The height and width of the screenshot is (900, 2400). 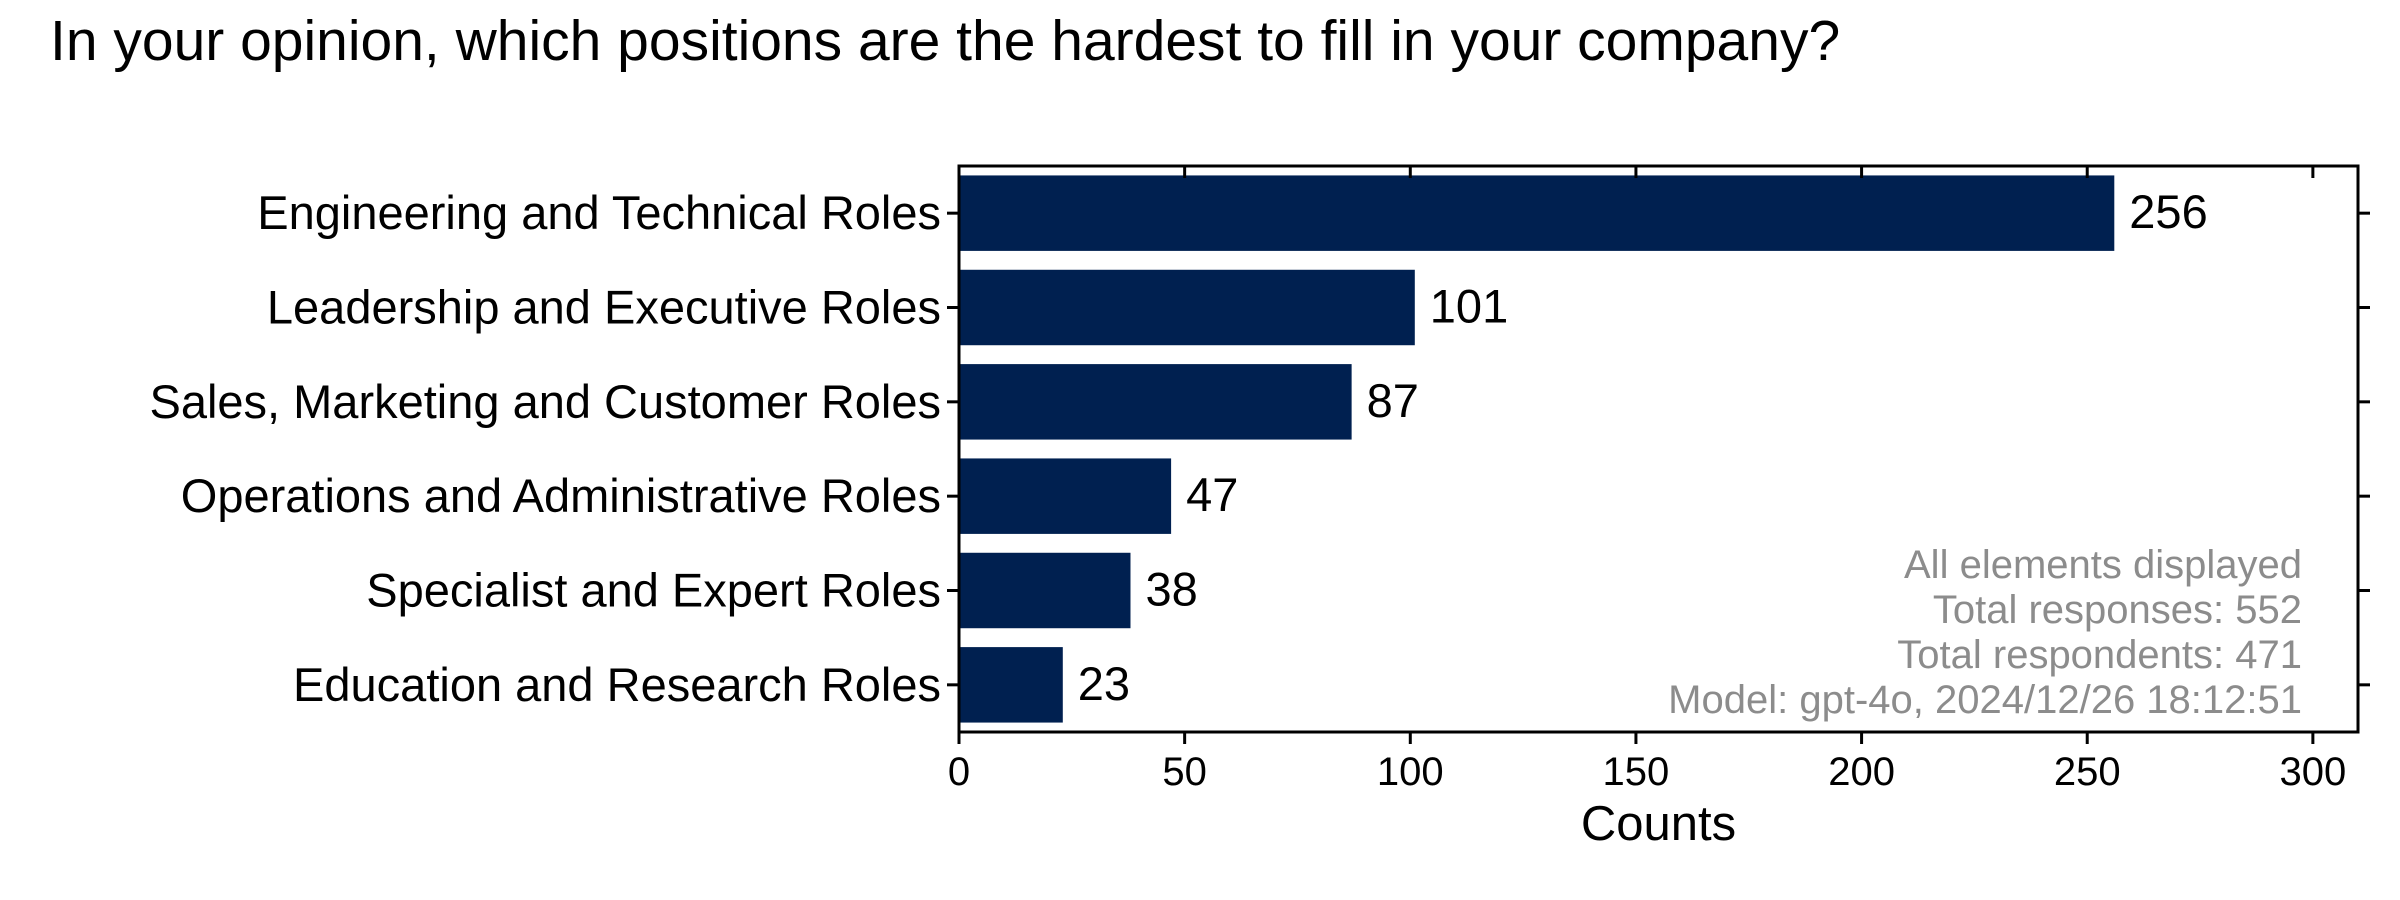 I want to click on x-tick-label: 50, so click(x=1184, y=772).